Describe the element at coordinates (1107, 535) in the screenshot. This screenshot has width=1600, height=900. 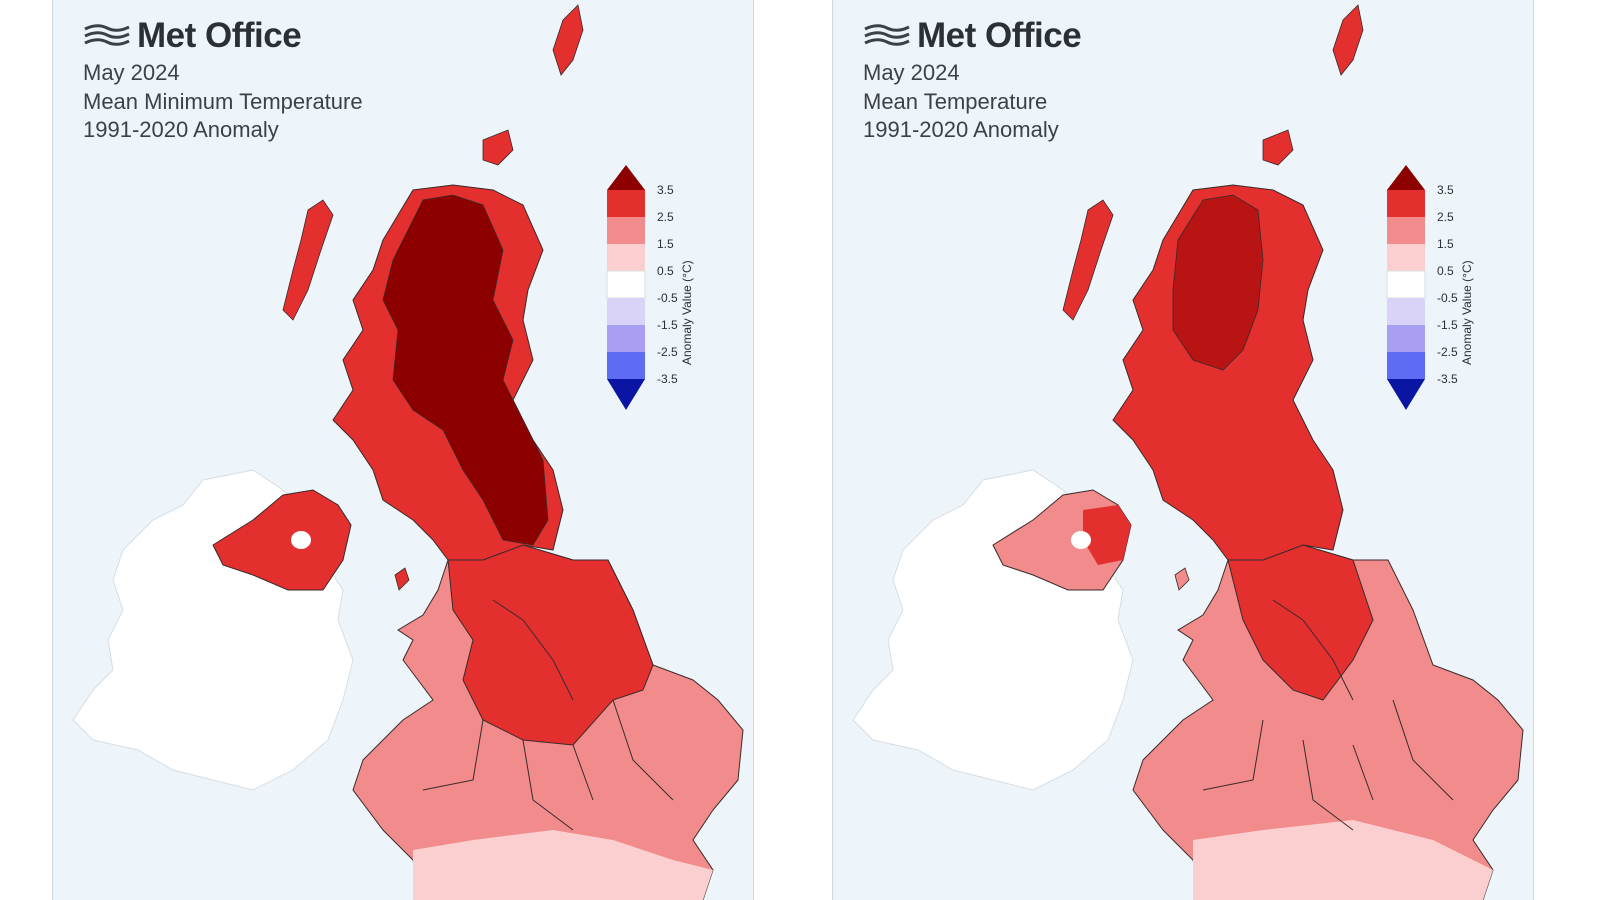
I see `northern-ireland-east` at that location.